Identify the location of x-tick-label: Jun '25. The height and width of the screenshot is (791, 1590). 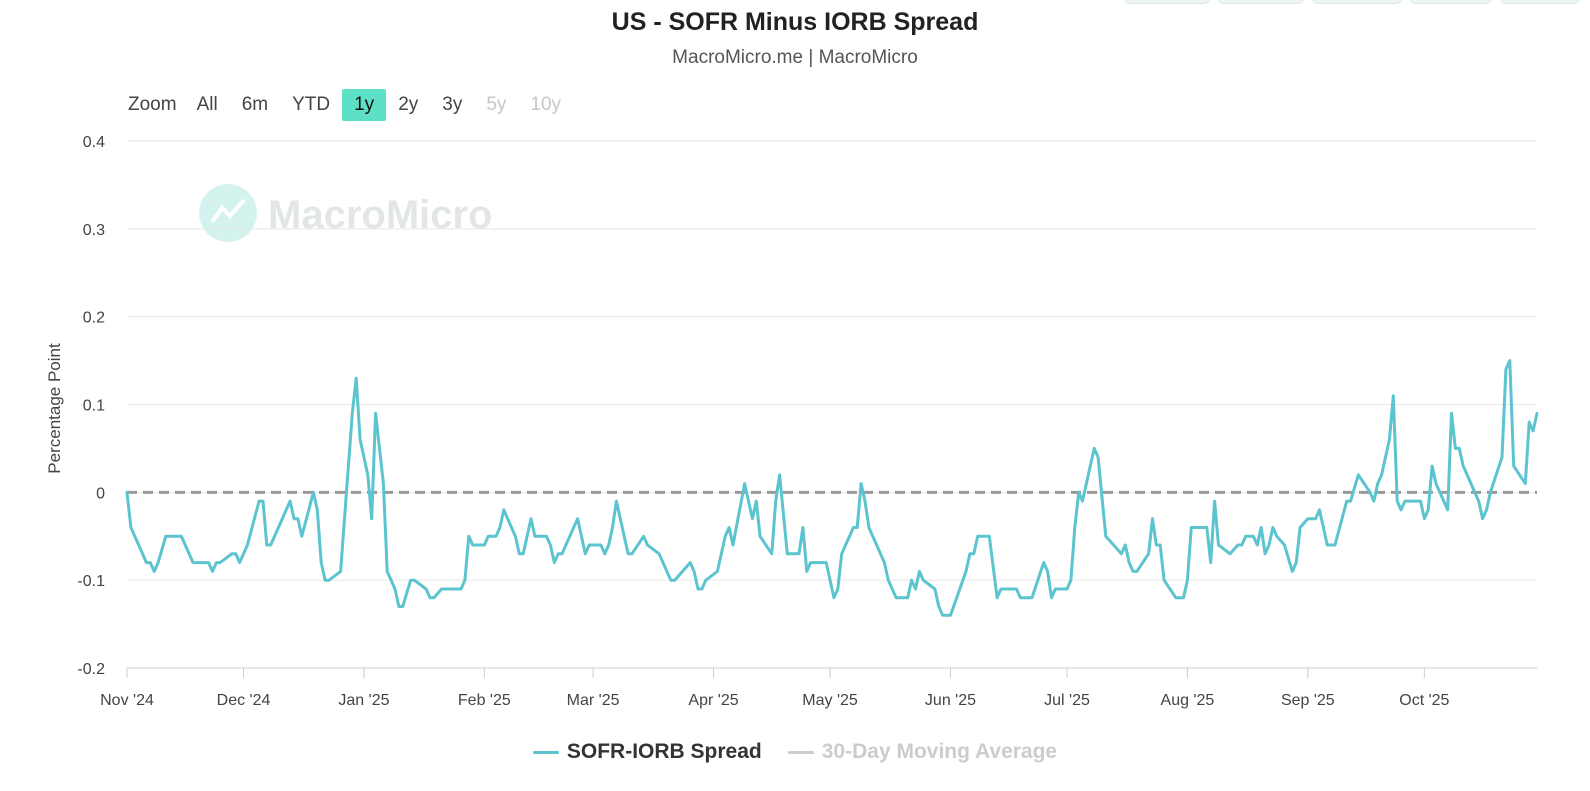
(950, 700).